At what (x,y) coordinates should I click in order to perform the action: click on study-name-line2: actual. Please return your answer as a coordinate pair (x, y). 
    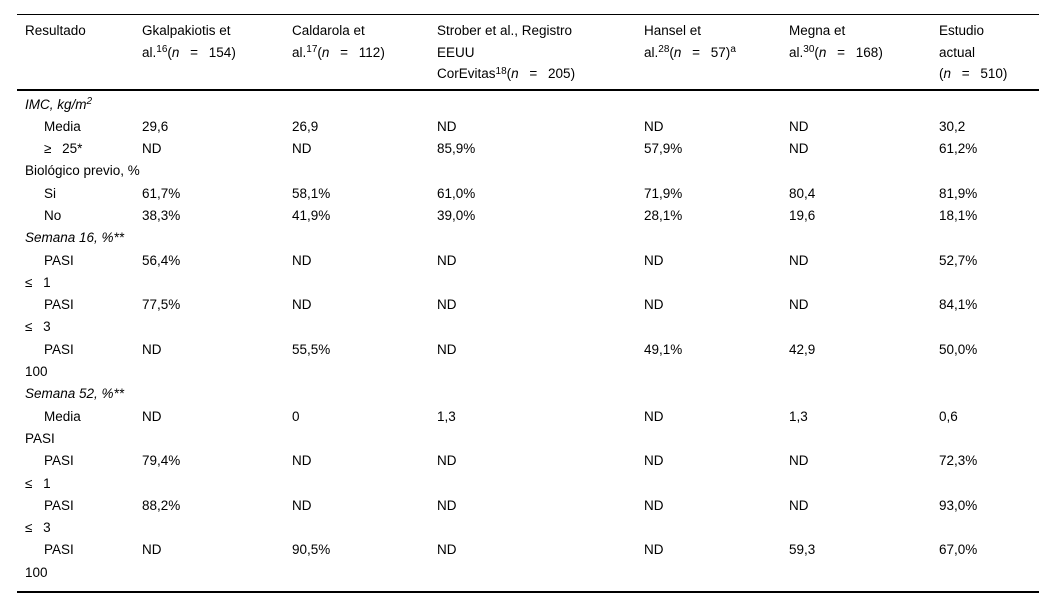
    Looking at the image, I should click on (957, 52).